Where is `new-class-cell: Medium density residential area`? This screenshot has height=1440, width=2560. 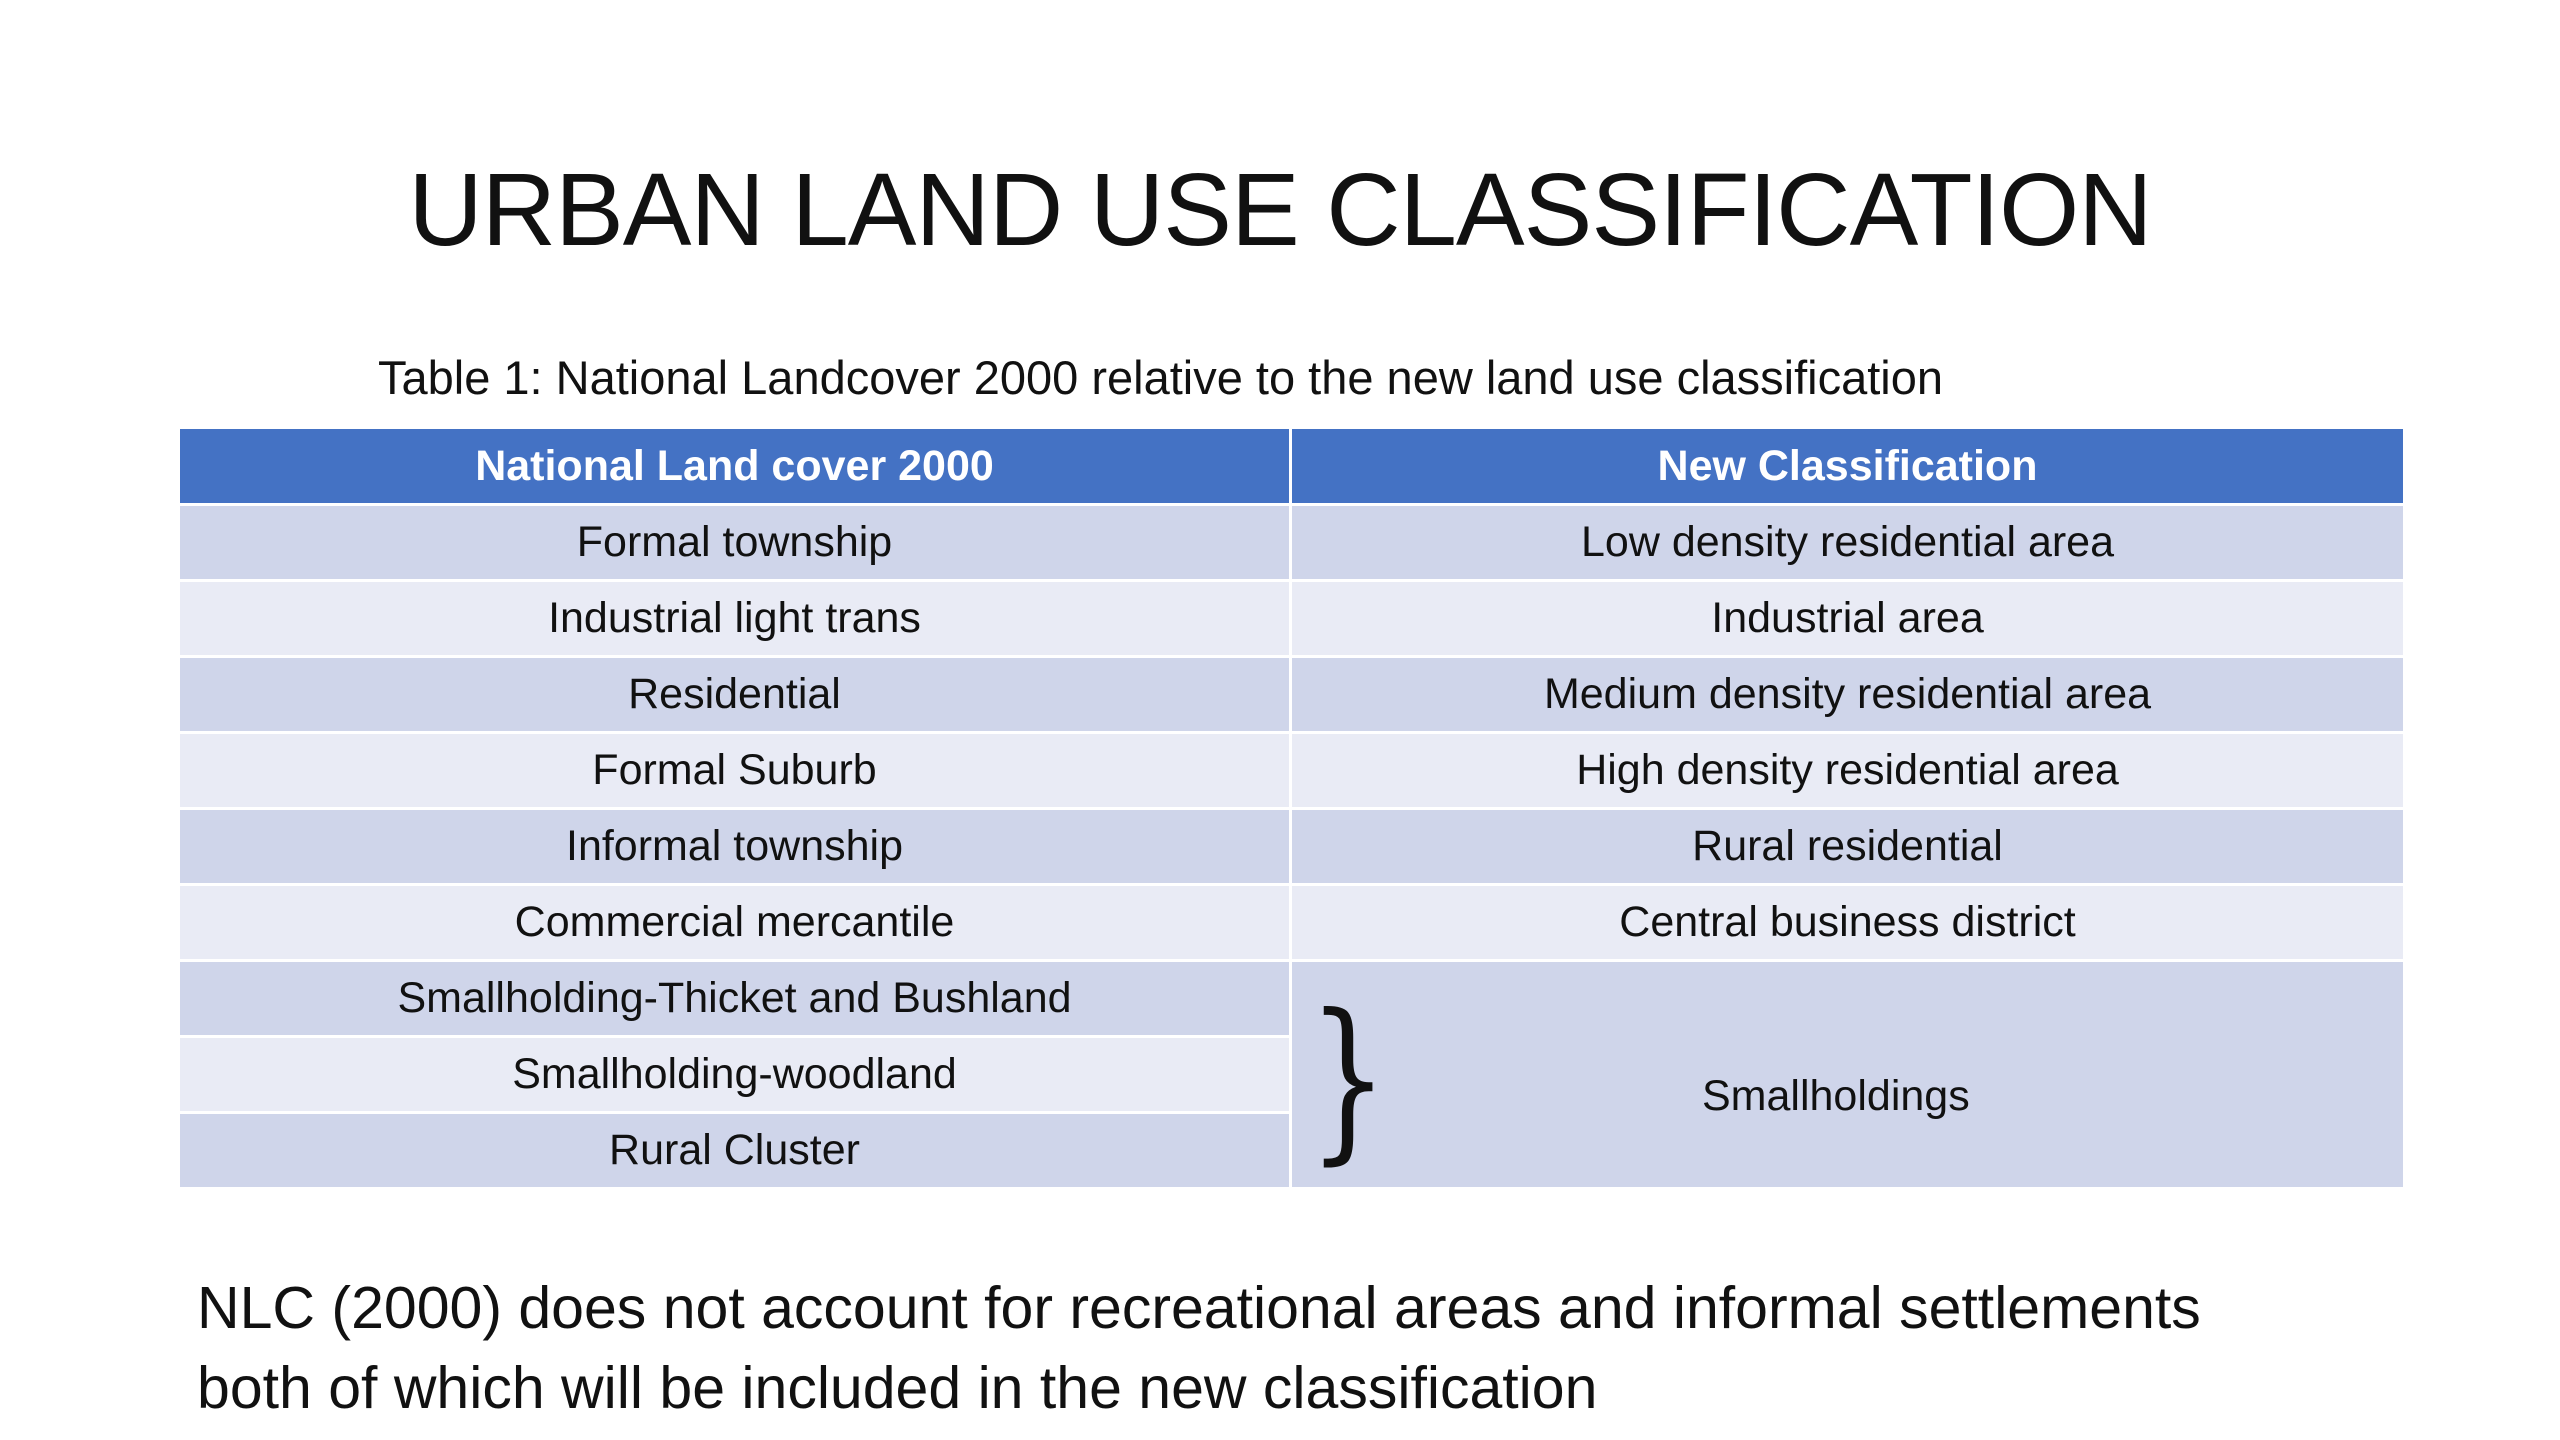 new-class-cell: Medium density residential area is located at coordinates (1847, 694).